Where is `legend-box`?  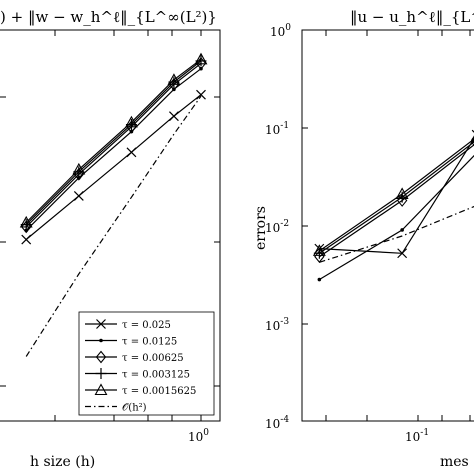 legend-box is located at coordinates (146, 363).